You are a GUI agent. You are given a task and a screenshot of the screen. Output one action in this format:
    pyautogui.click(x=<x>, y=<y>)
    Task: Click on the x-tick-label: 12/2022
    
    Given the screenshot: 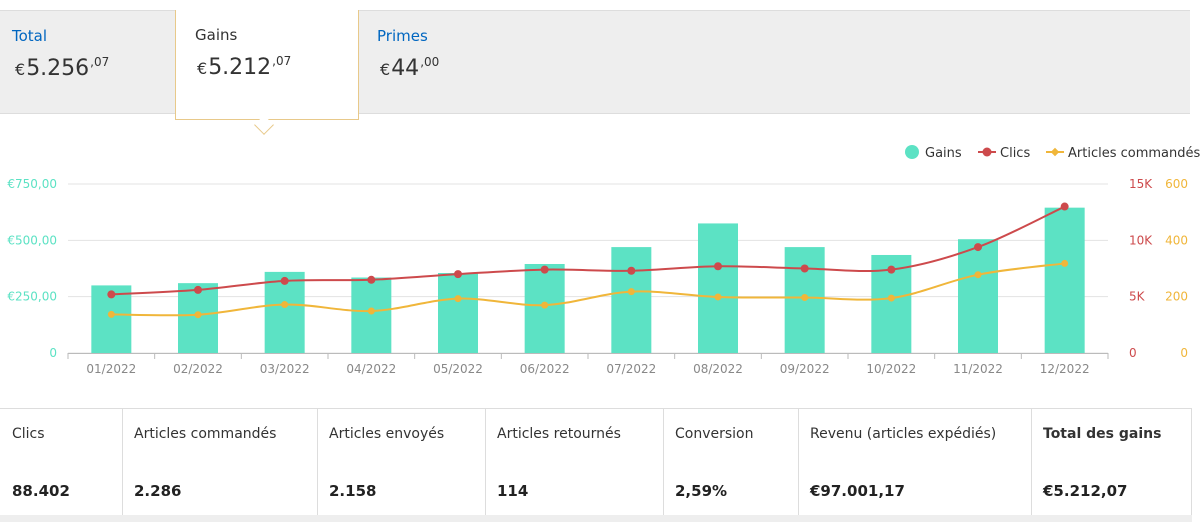 What is the action you would take?
    pyautogui.click(x=1065, y=369)
    